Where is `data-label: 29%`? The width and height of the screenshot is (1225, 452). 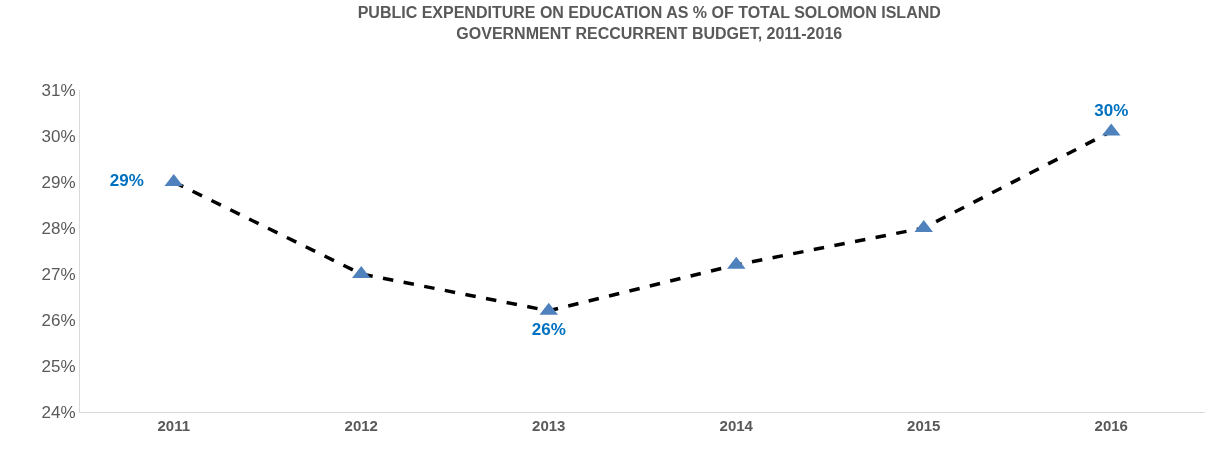
data-label: 29% is located at coordinates (126, 181).